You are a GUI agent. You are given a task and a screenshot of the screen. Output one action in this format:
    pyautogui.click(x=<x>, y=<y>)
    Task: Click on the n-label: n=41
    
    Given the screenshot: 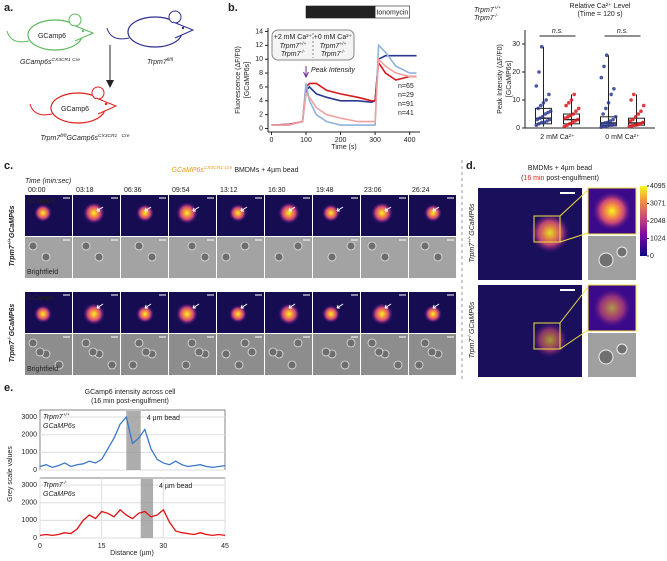 What is the action you would take?
    pyautogui.click(x=406, y=113)
    